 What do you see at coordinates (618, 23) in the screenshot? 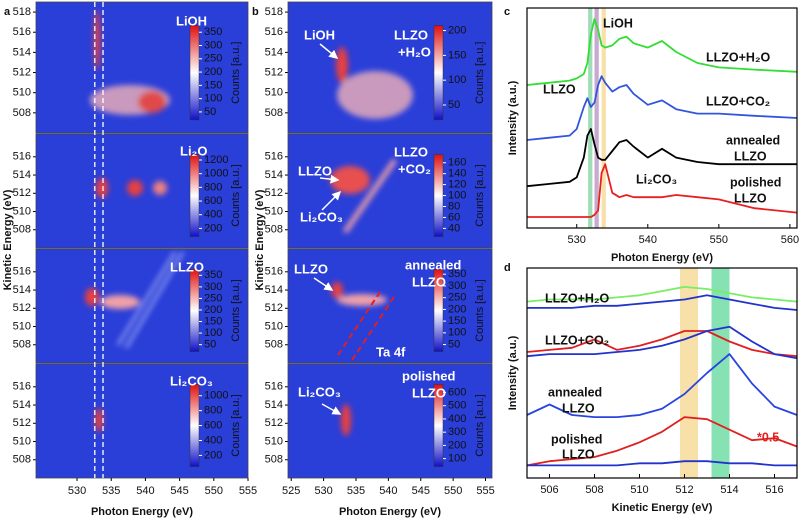
I see `annotation: LiOH` at bounding box center [618, 23].